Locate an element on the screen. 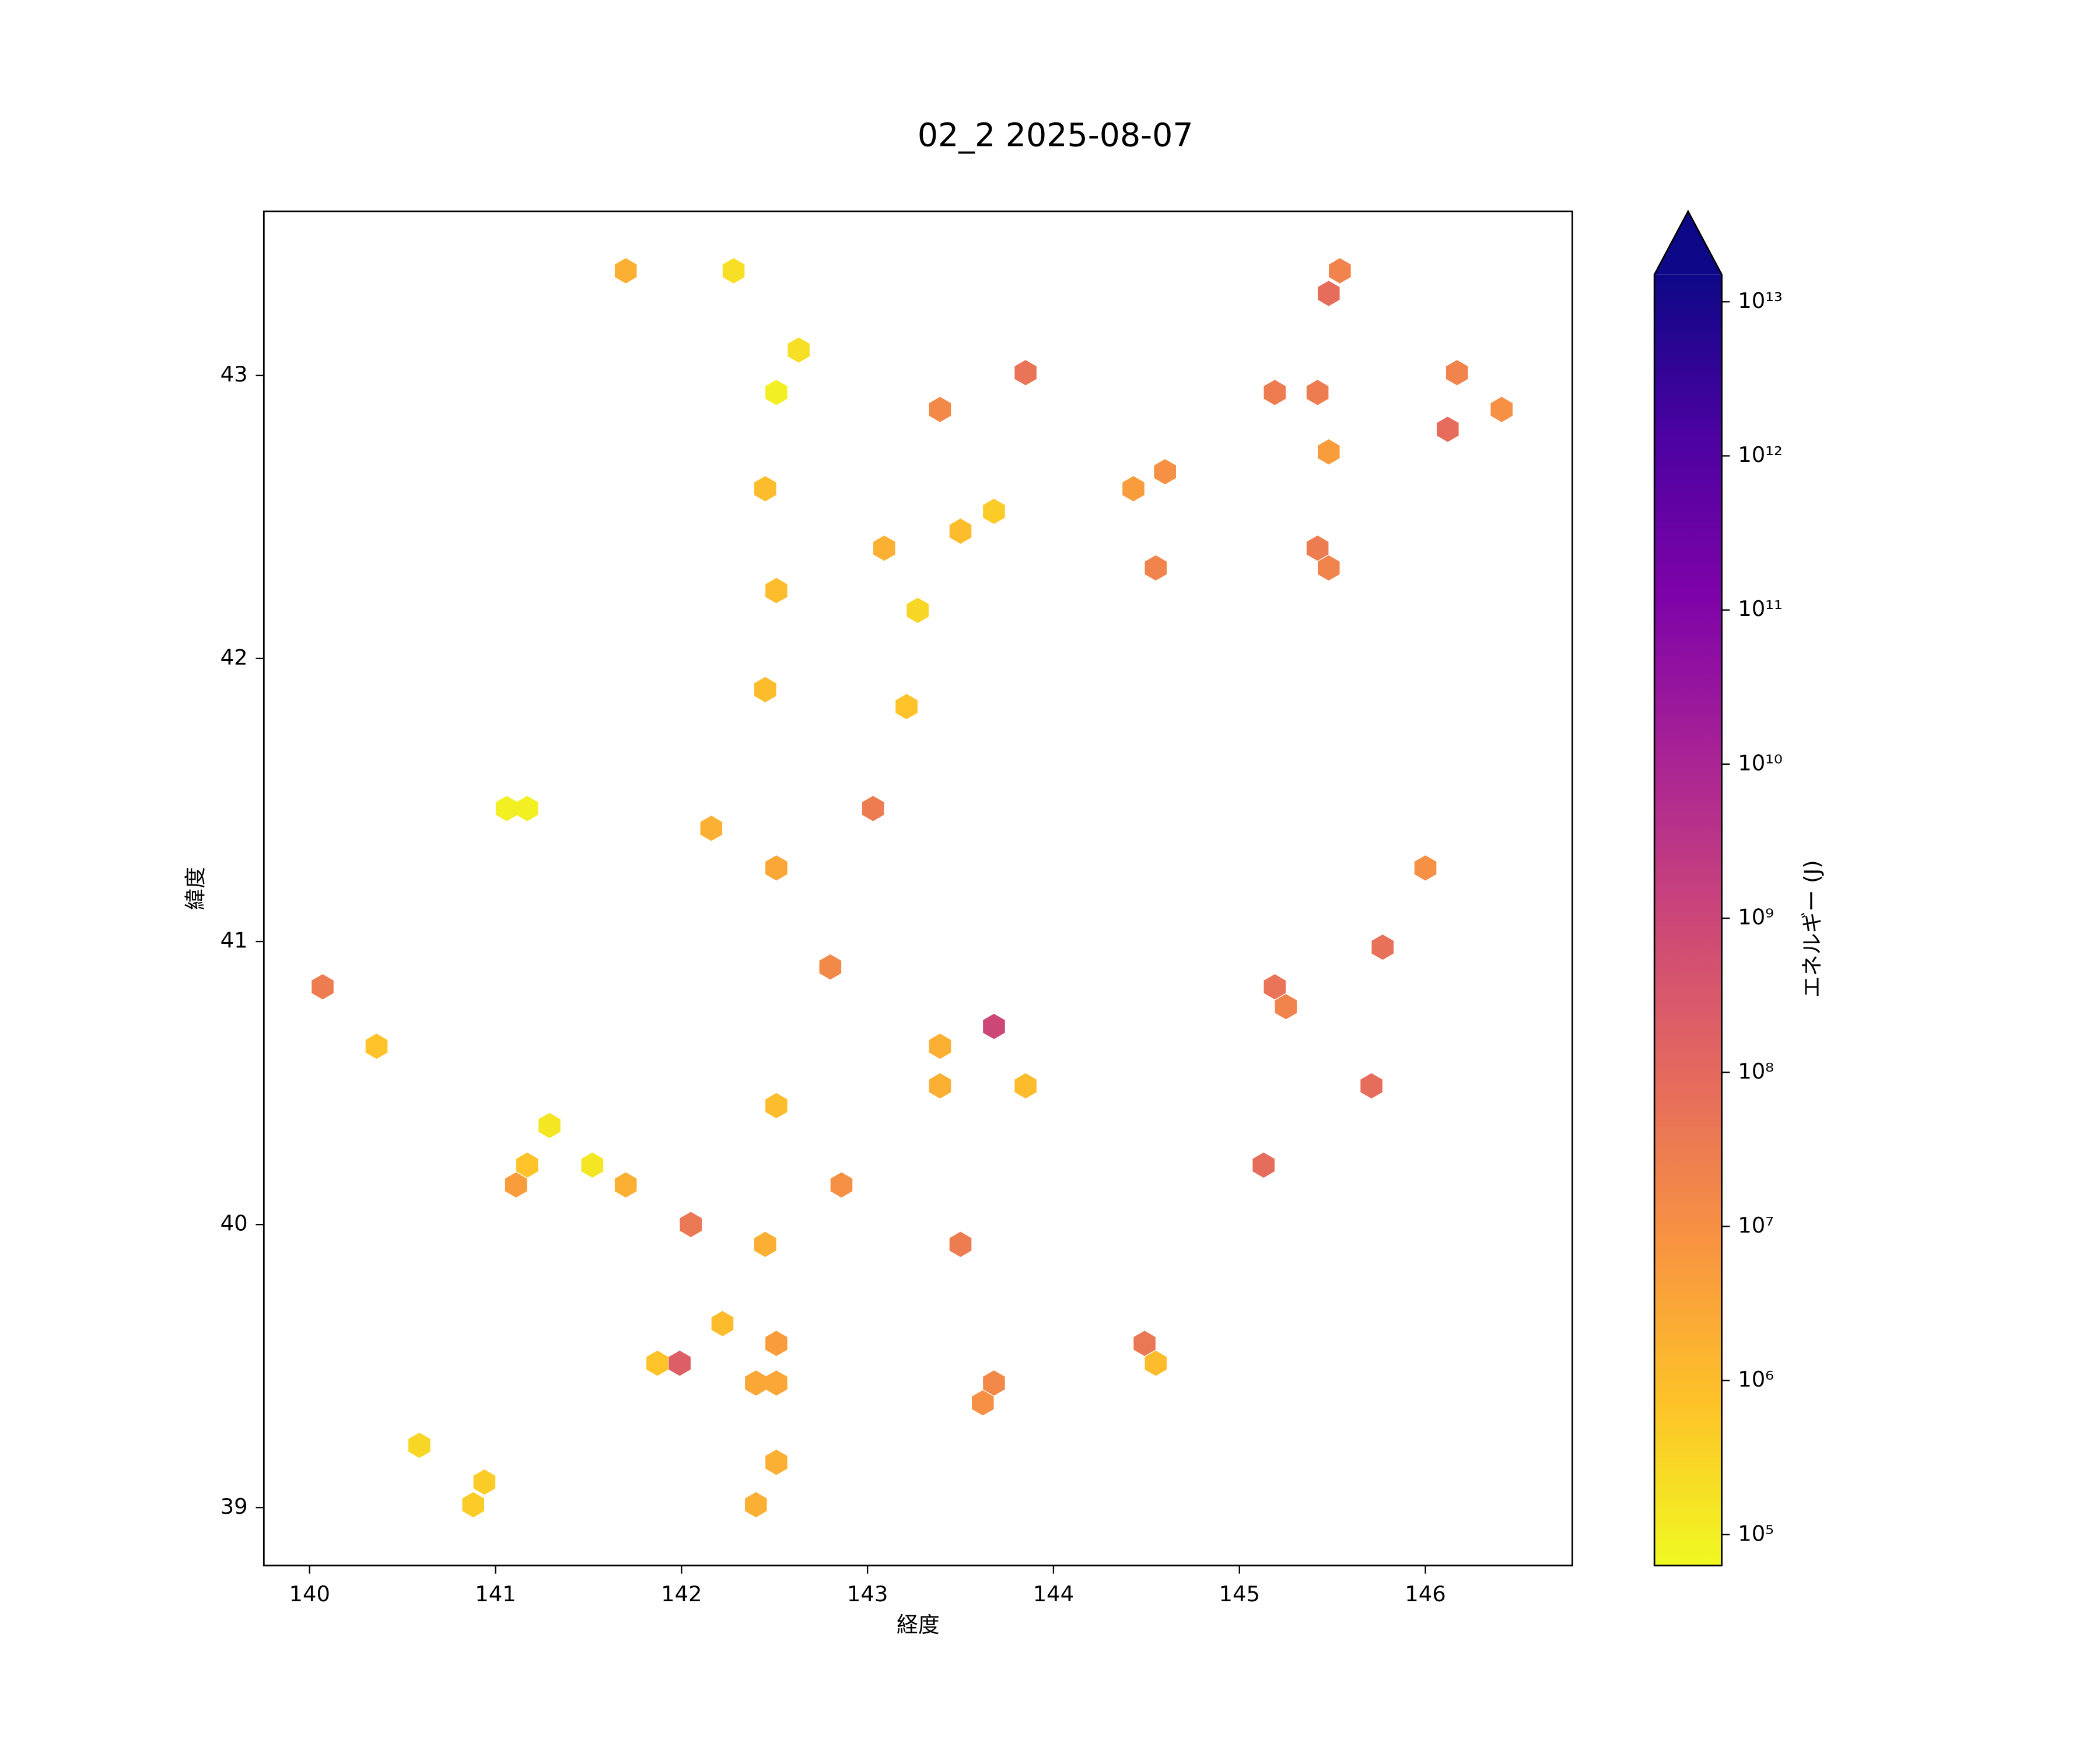 The image size is (2100, 1750). colorbar-label: エネルギー (J) is located at coordinates (1812, 929).